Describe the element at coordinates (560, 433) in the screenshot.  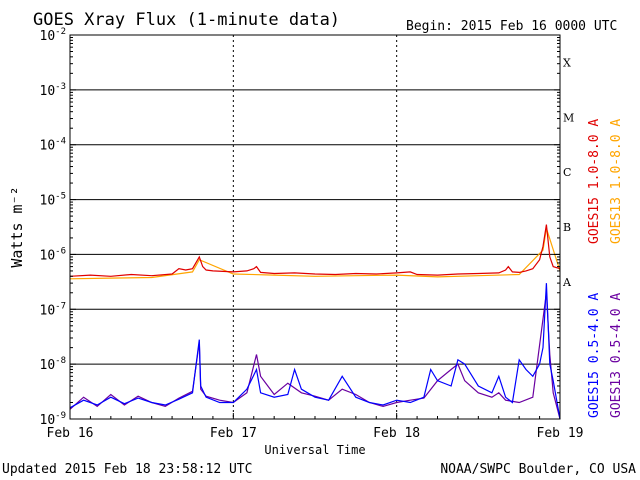
I see `x-tick-label: Feb 19` at that location.